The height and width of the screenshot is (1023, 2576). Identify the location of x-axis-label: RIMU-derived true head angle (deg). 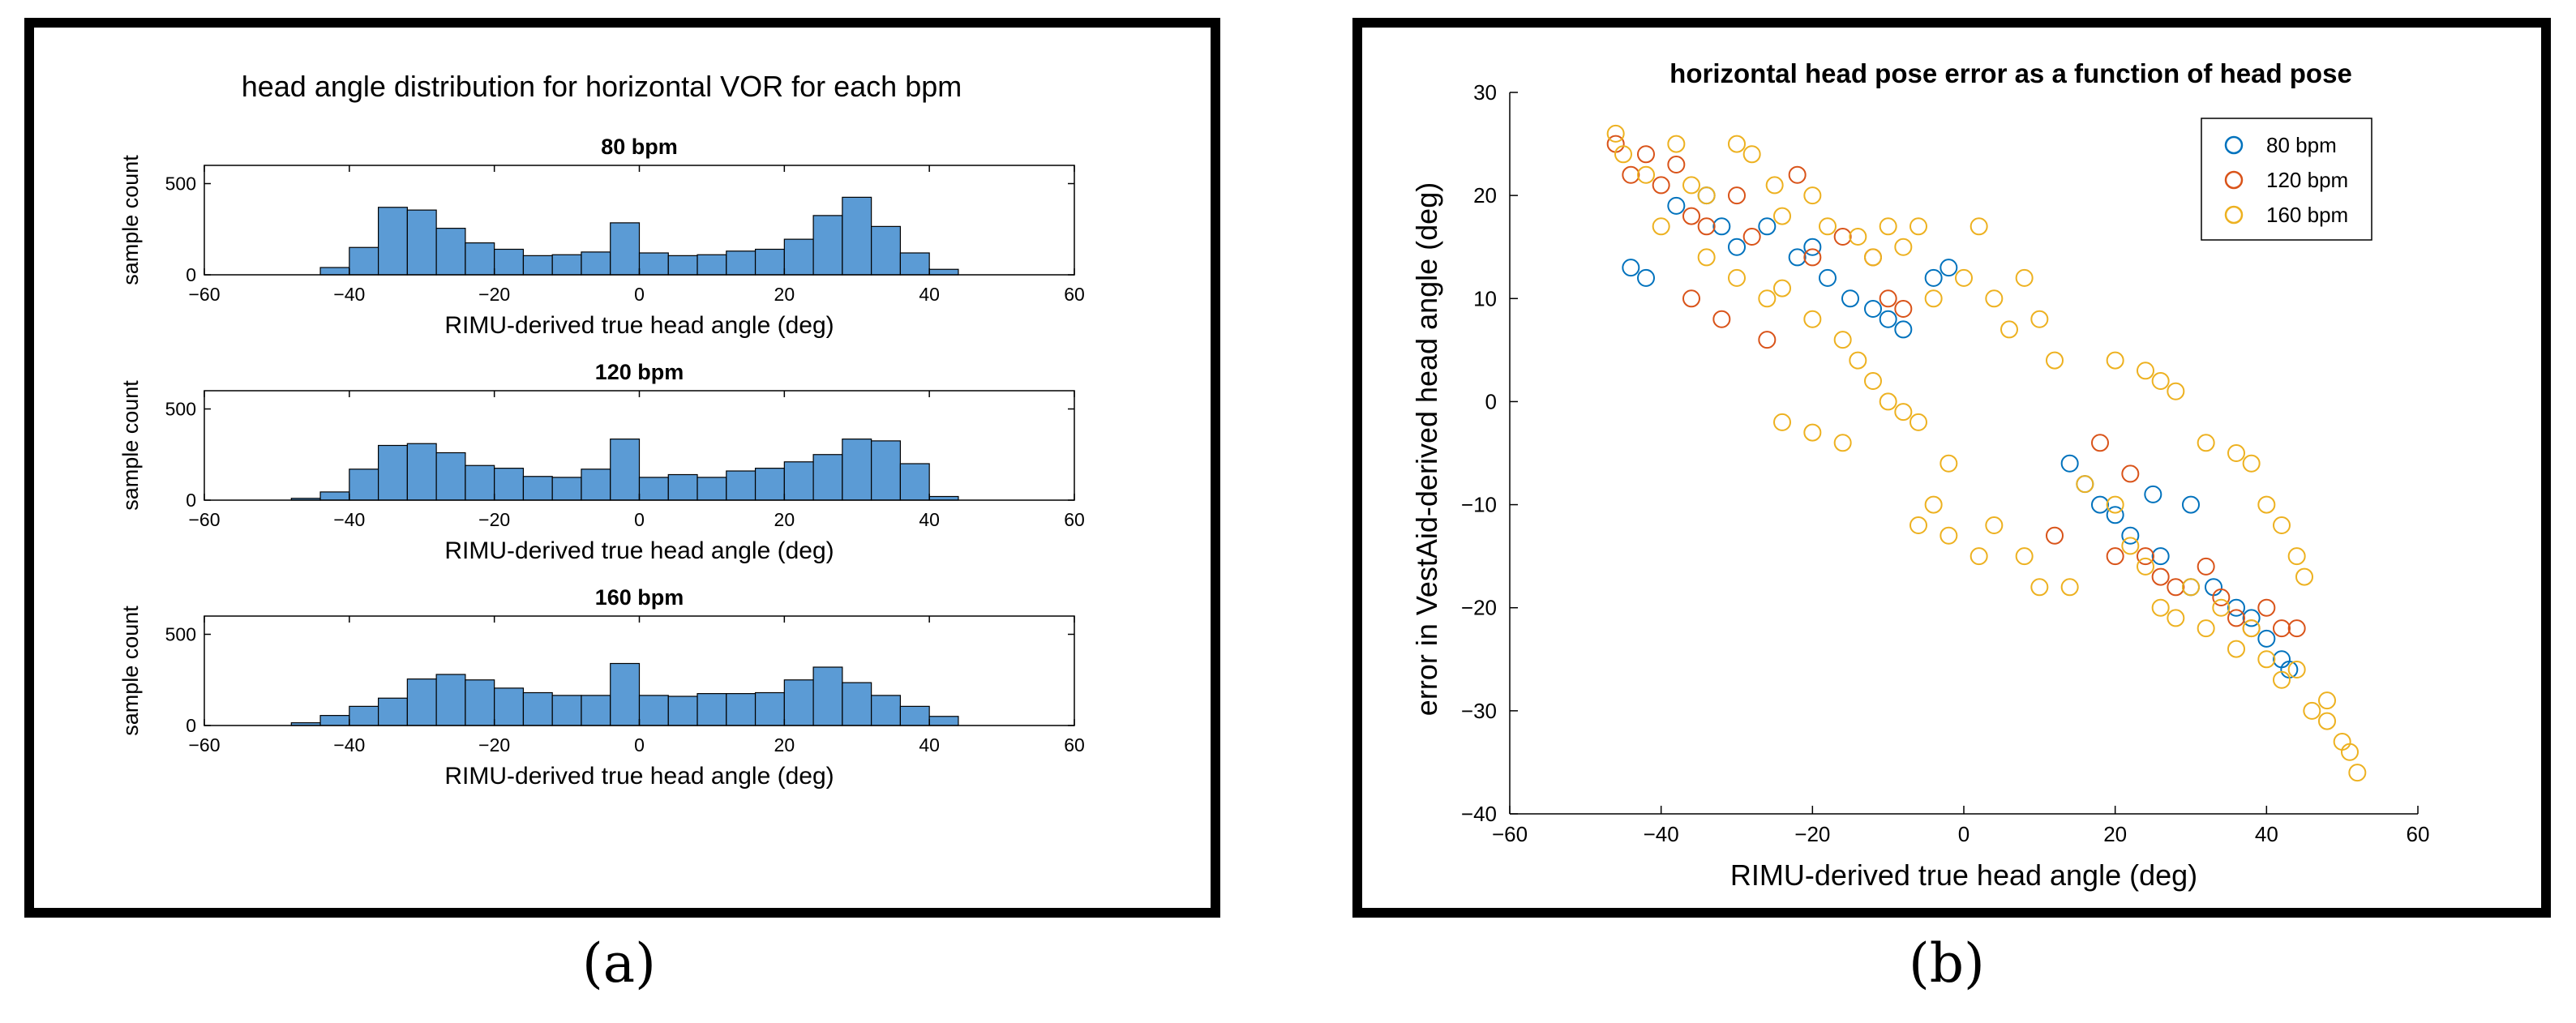
(639, 326).